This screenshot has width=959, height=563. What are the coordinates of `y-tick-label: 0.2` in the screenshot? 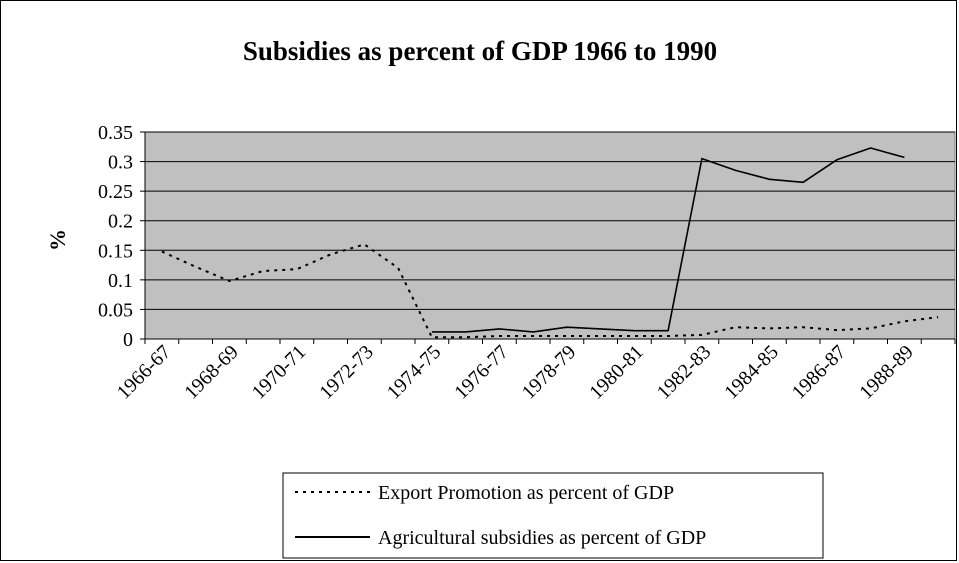 It's located at (120, 222).